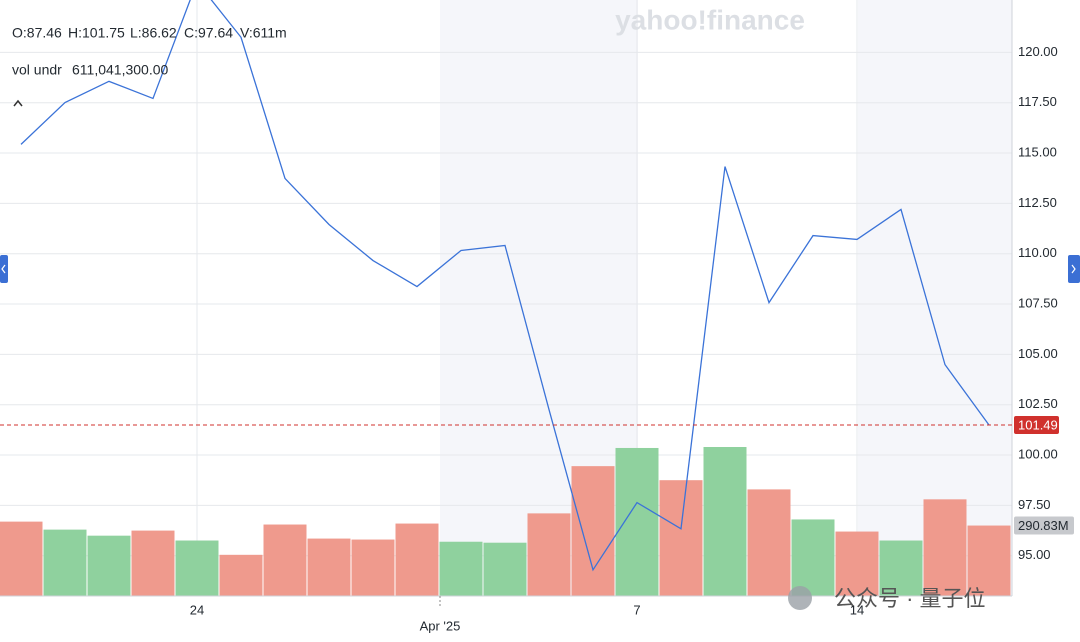  What do you see at coordinates (1038, 353) in the screenshot?
I see `y-tick-label: 105.00` at bounding box center [1038, 353].